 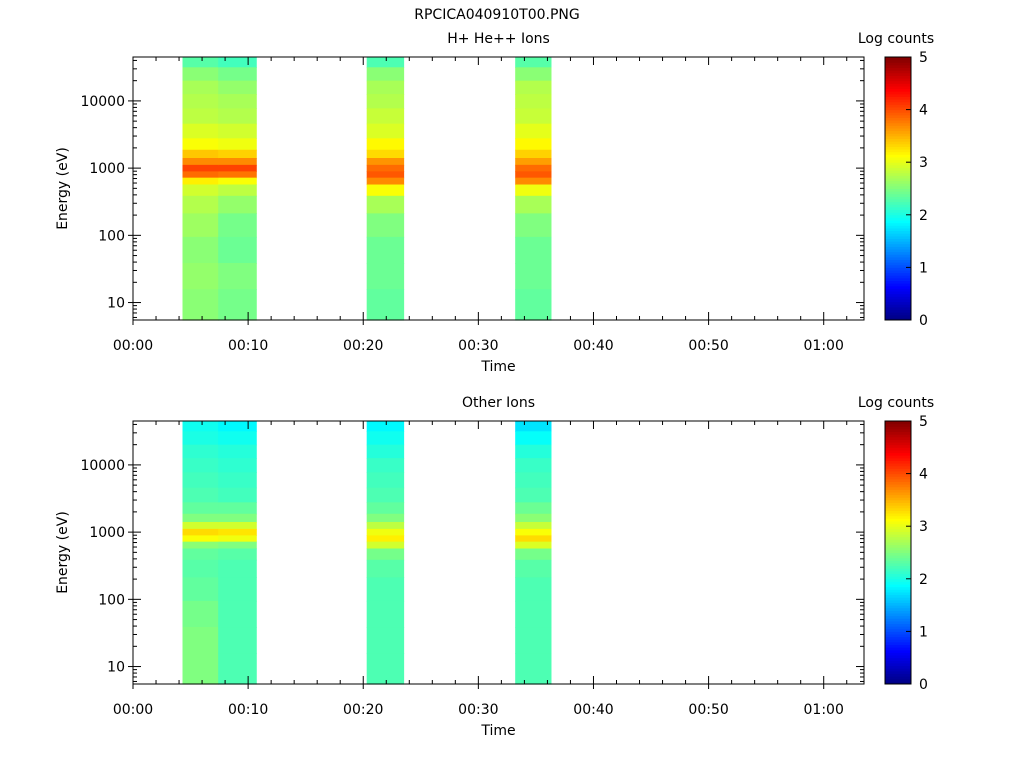 I want to click on y-tick-label: 1000, so click(x=107, y=533).